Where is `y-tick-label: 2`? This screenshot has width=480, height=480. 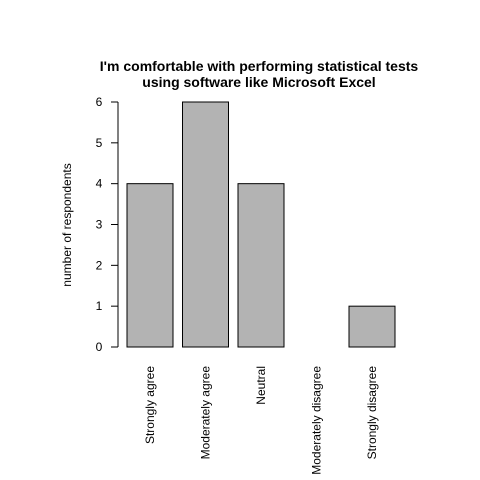
y-tick-label: 2 is located at coordinates (99, 265).